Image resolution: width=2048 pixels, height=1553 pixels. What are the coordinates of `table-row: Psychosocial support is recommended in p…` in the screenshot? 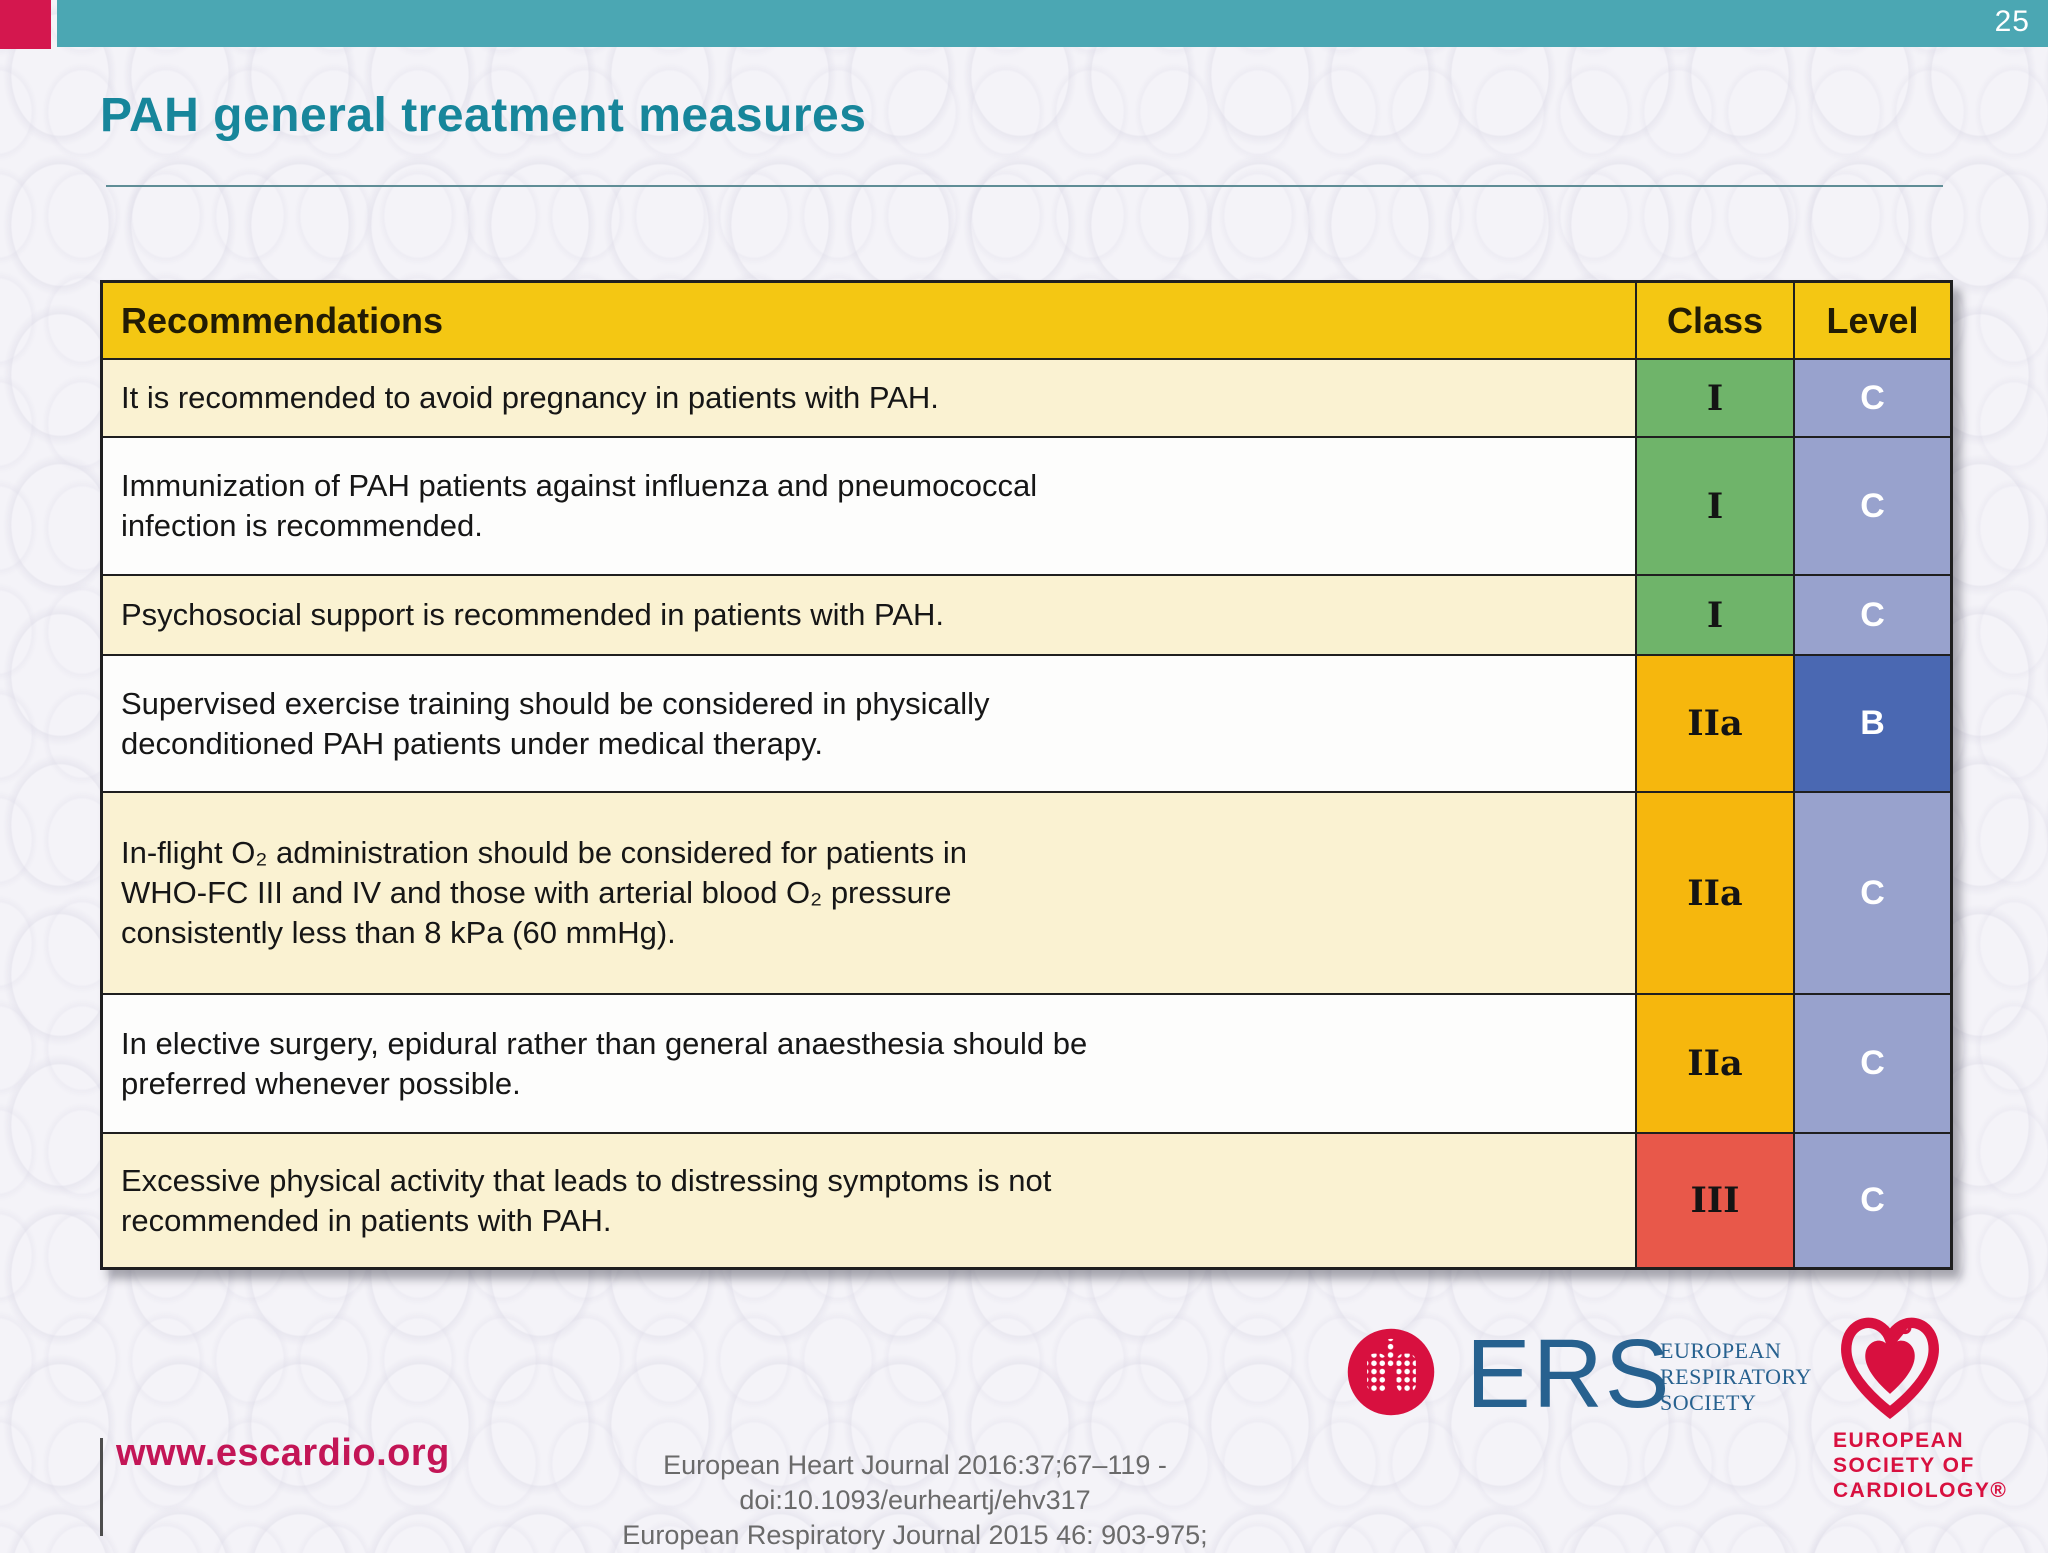 It's located at (1026, 614).